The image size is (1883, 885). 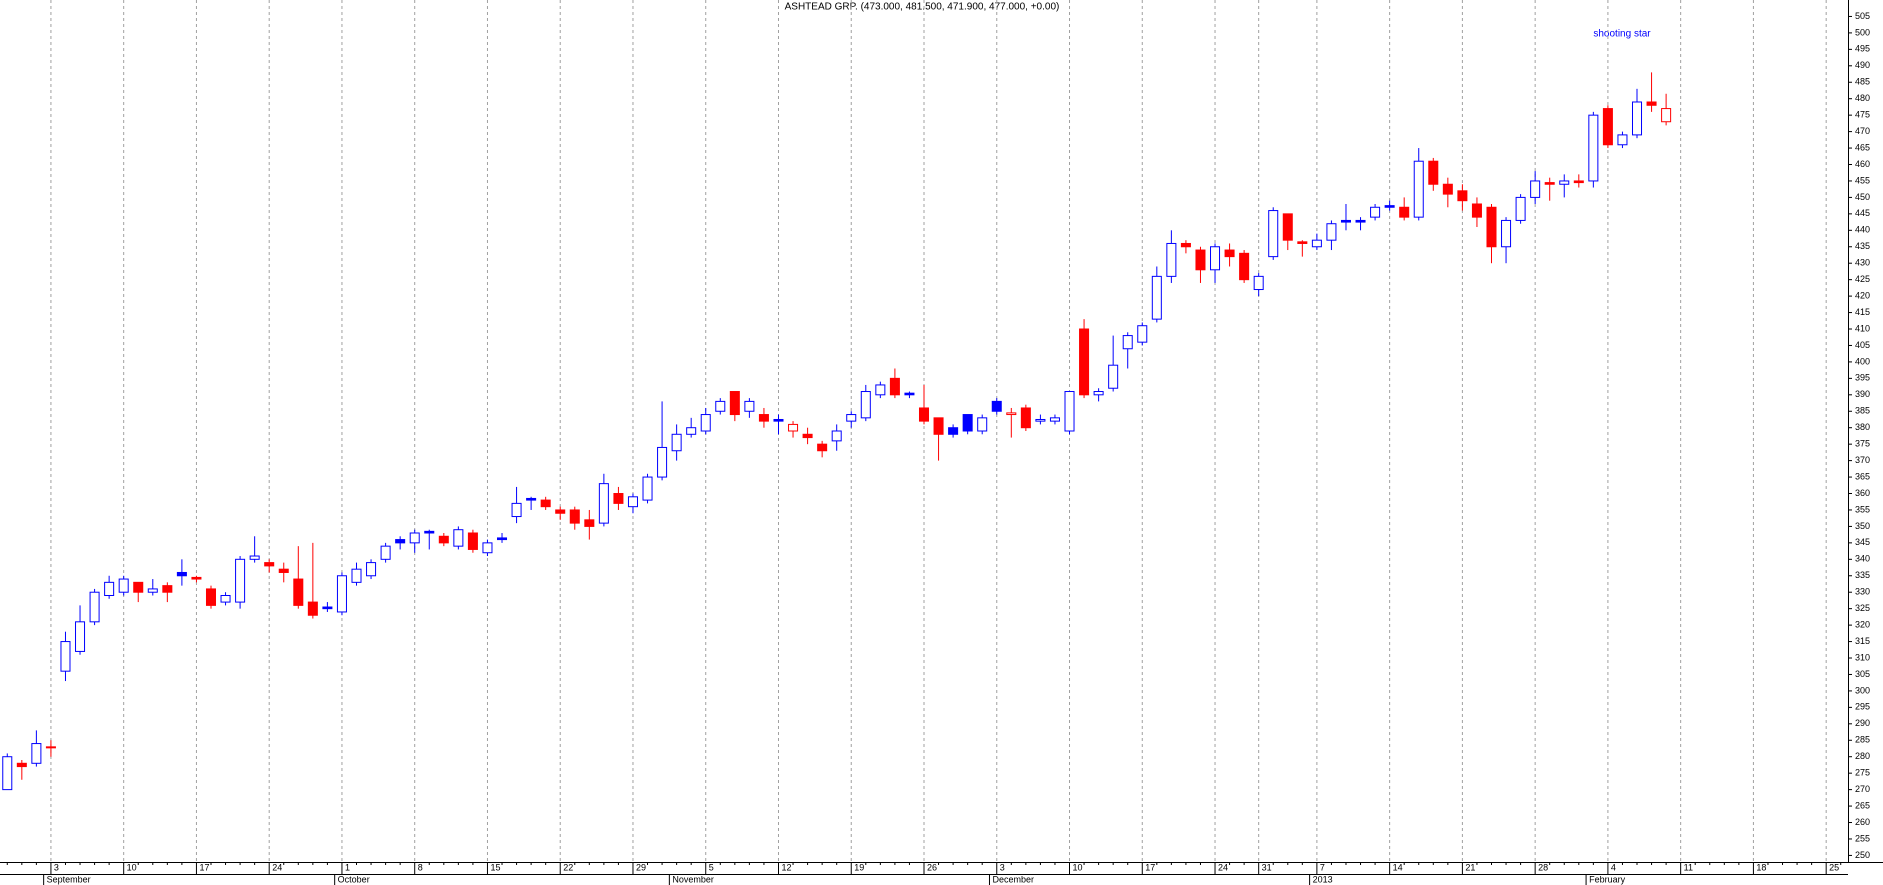 I want to click on x-tick-label: 17, so click(x=1150, y=867).